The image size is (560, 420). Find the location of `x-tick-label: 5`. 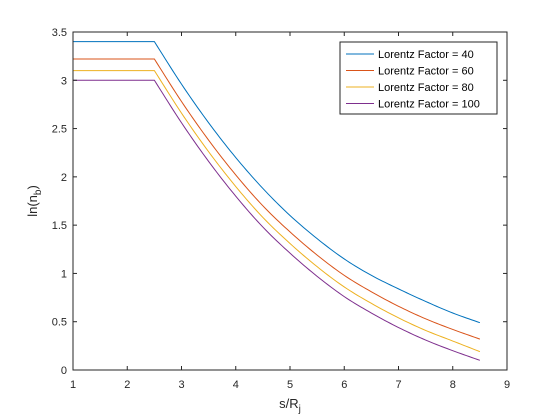

x-tick-label: 5 is located at coordinates (290, 385).